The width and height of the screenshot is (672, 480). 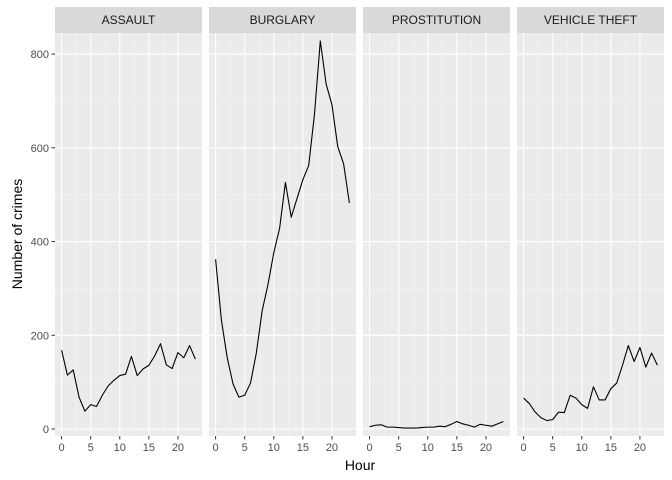 I want to click on facet-strip-label: BURGLARY, so click(x=283, y=20).